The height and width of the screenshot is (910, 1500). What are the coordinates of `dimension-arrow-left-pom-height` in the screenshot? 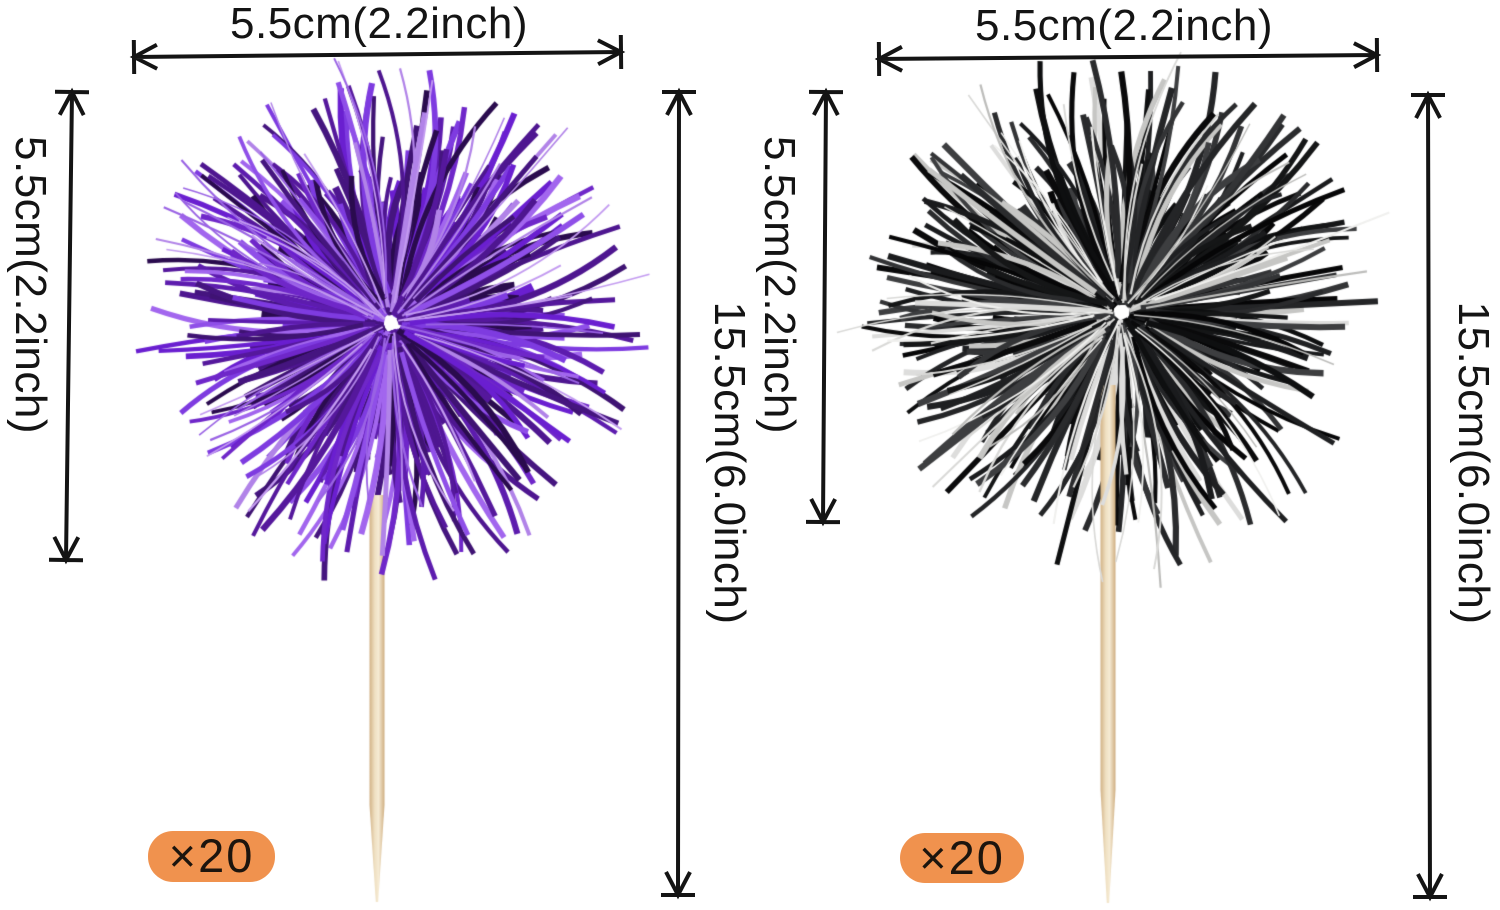 It's located at (69, 326).